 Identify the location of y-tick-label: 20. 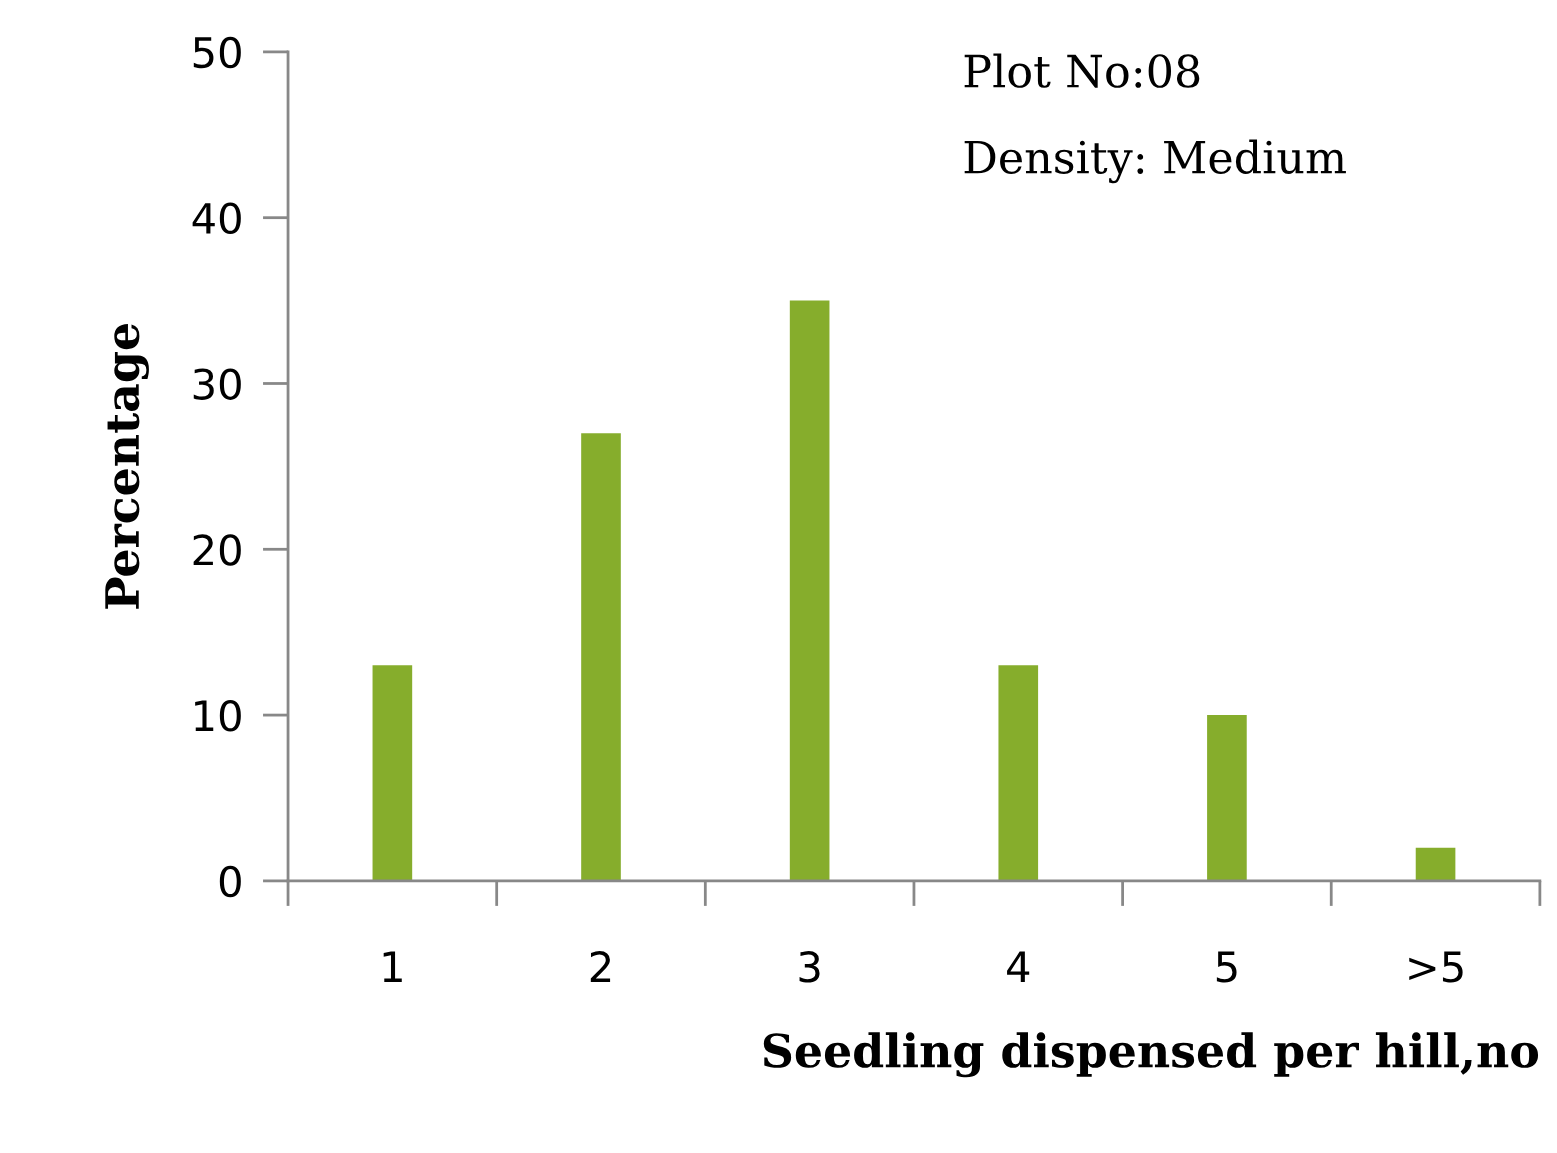
(217, 550).